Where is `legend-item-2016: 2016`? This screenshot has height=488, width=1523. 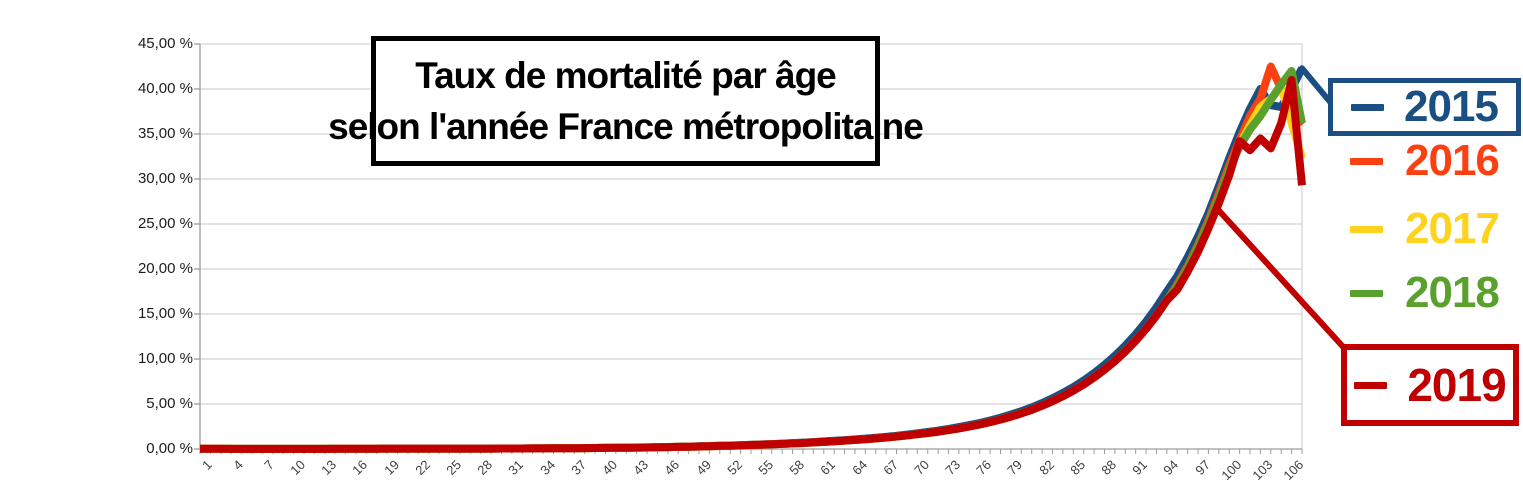
legend-item-2016: 2016 is located at coordinates (1425, 160).